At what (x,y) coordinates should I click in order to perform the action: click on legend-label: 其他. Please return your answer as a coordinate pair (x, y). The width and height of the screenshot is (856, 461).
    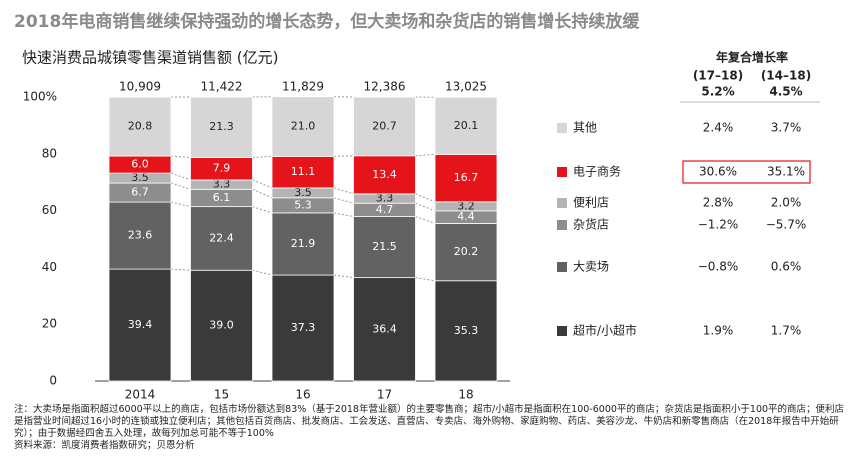
    Looking at the image, I should click on (585, 128).